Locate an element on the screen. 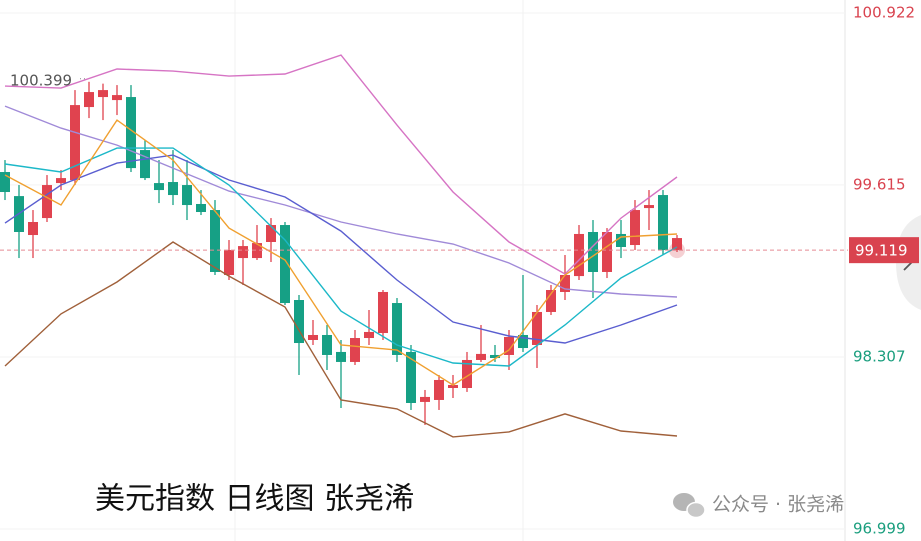  last-price-box is located at coordinates (884, 250).